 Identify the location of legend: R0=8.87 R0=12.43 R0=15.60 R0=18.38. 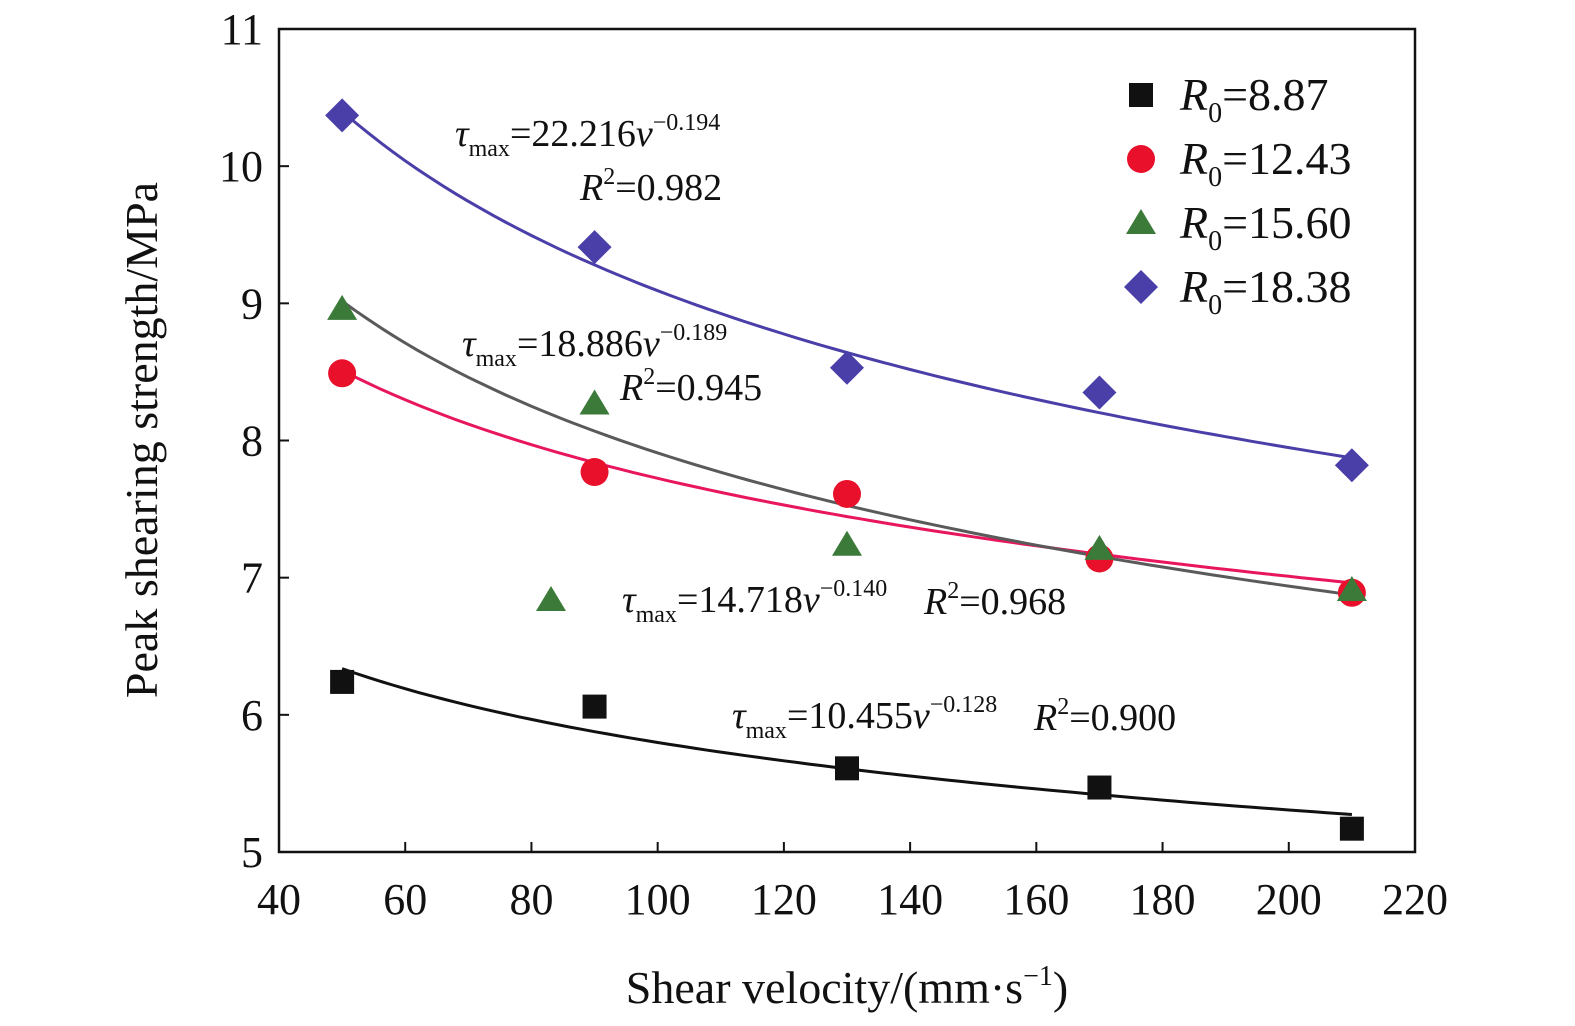
(1238, 195).